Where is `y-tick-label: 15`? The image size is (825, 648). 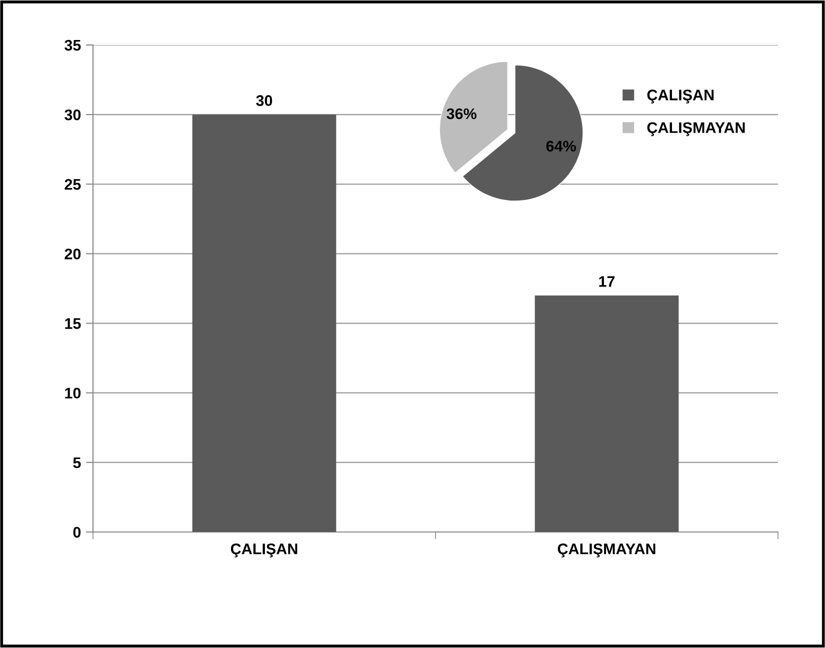
y-tick-label: 15 is located at coordinates (73, 323).